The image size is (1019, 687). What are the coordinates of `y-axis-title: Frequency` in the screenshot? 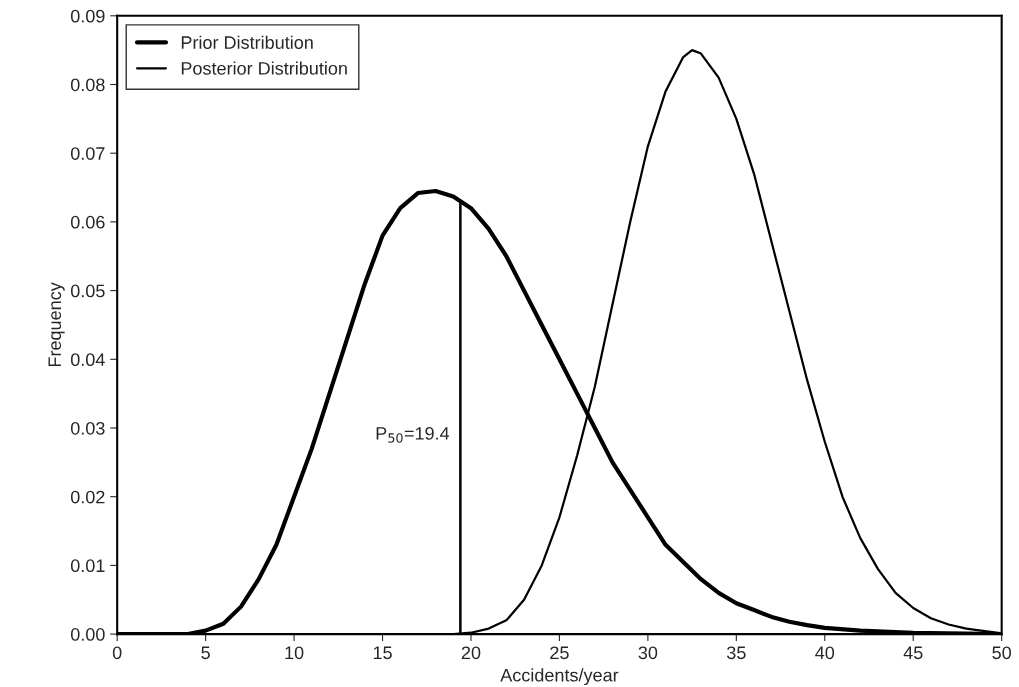 It's located at (56, 324).